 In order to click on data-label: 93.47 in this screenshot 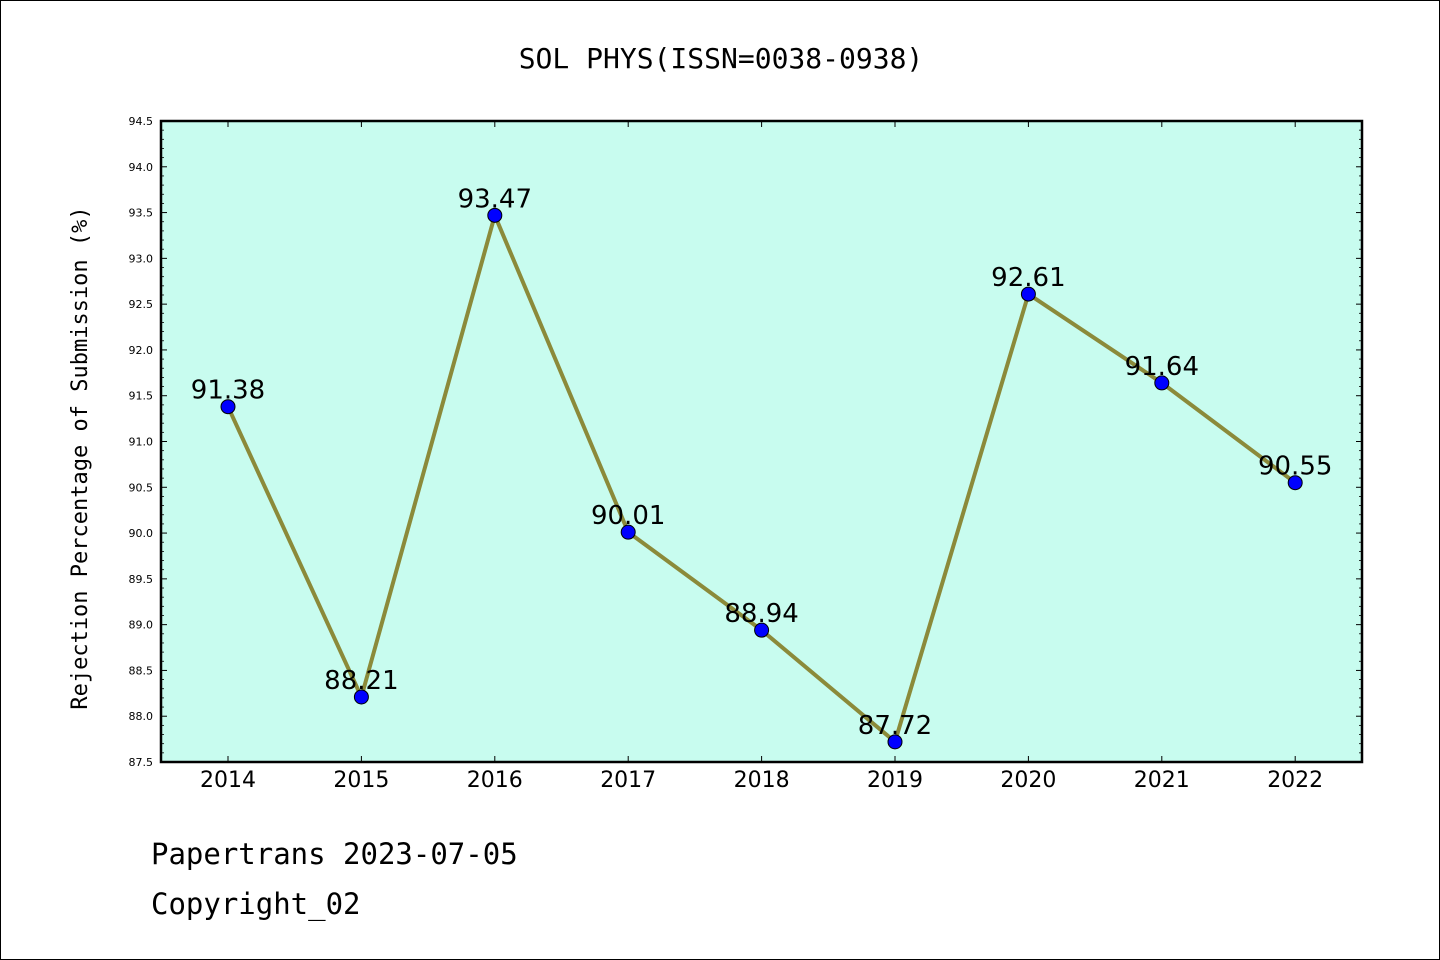, I will do `click(495, 199)`.